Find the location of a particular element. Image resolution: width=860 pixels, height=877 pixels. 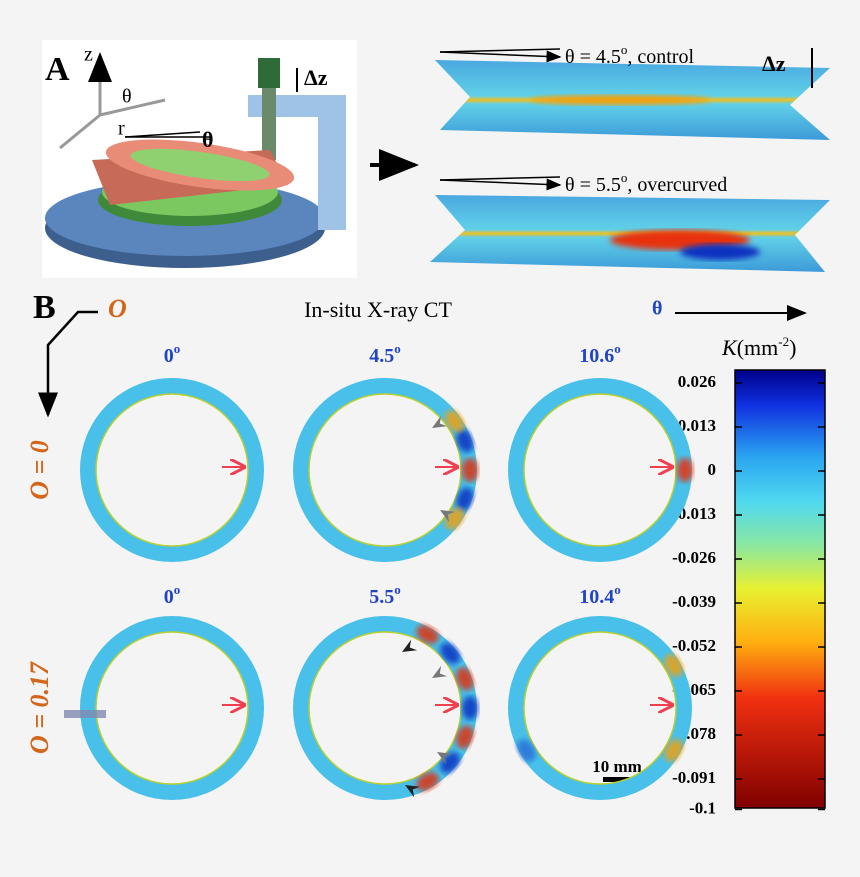

angle-label: 10.6o is located at coordinates (600, 354).